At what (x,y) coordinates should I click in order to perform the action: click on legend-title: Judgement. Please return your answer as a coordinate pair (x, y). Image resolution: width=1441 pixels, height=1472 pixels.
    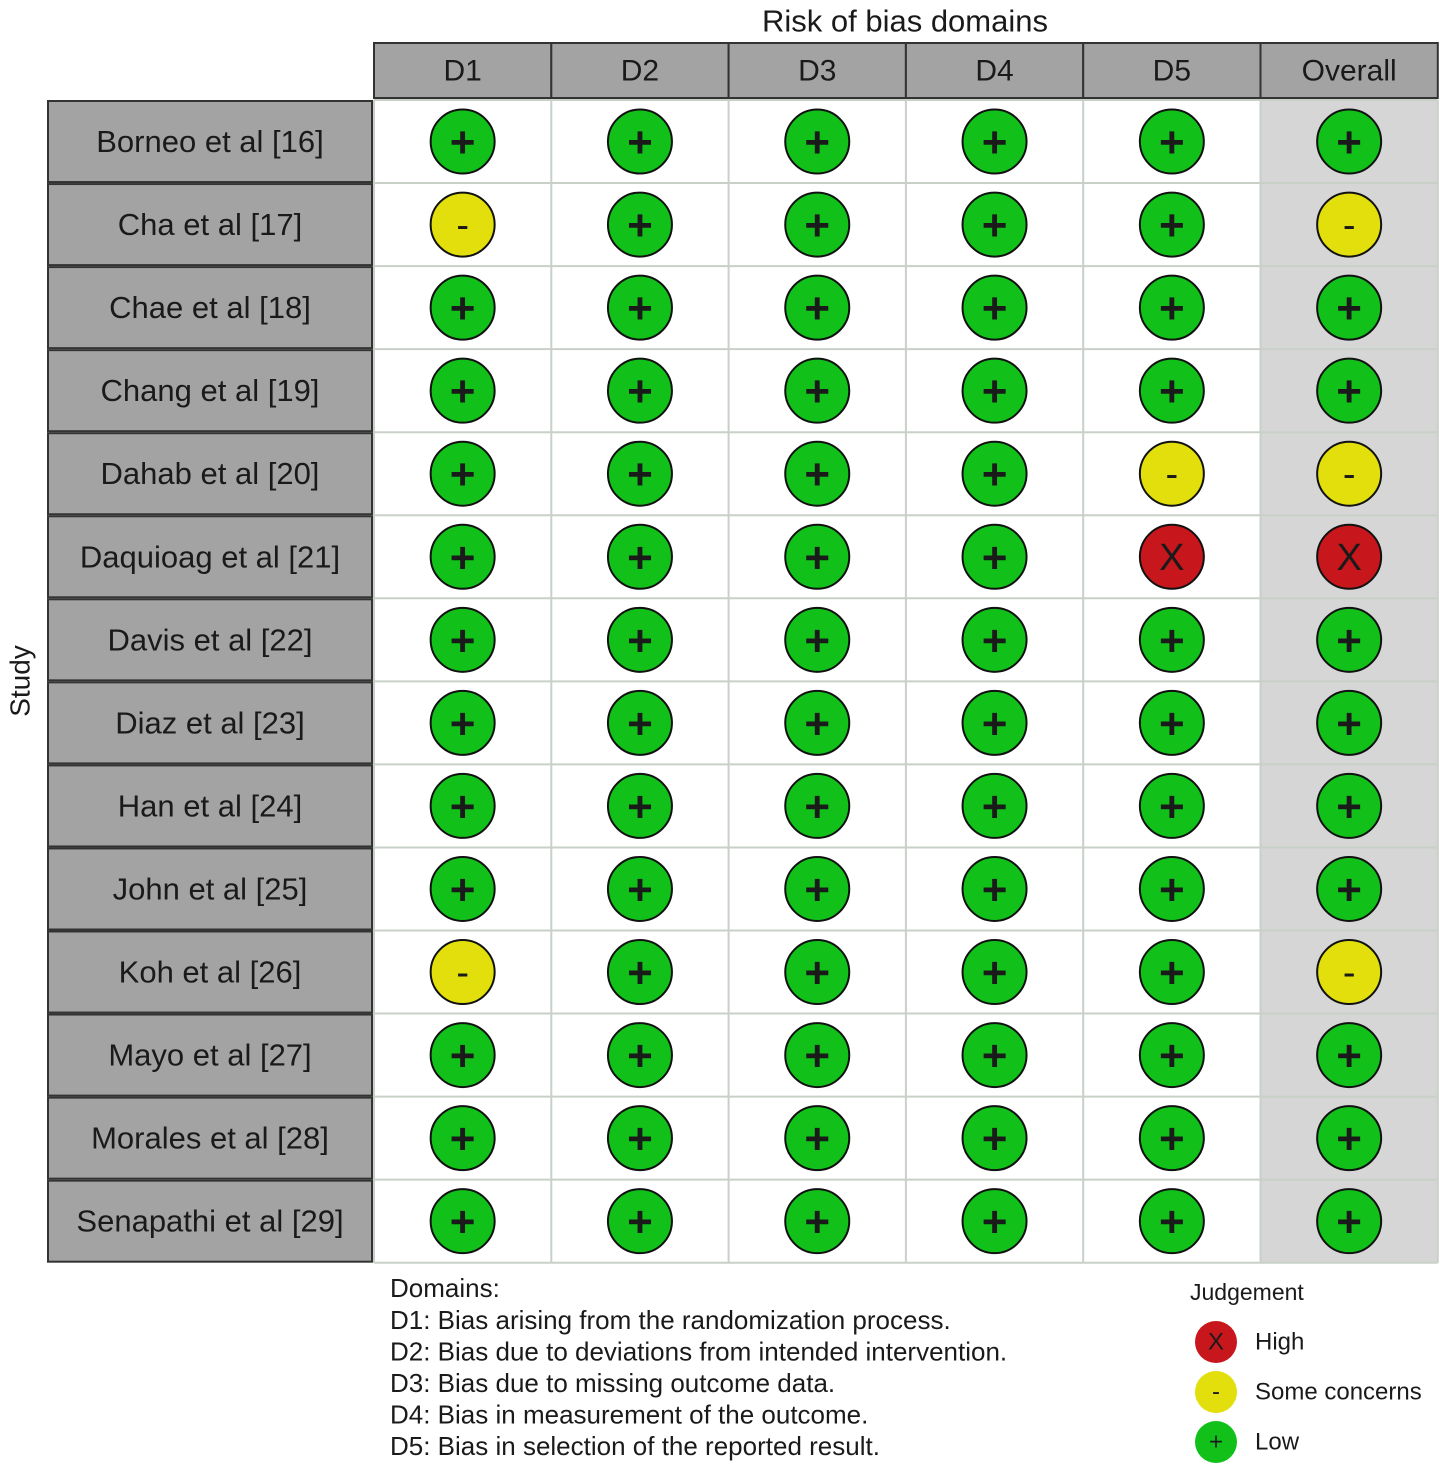
    Looking at the image, I should click on (1247, 1292).